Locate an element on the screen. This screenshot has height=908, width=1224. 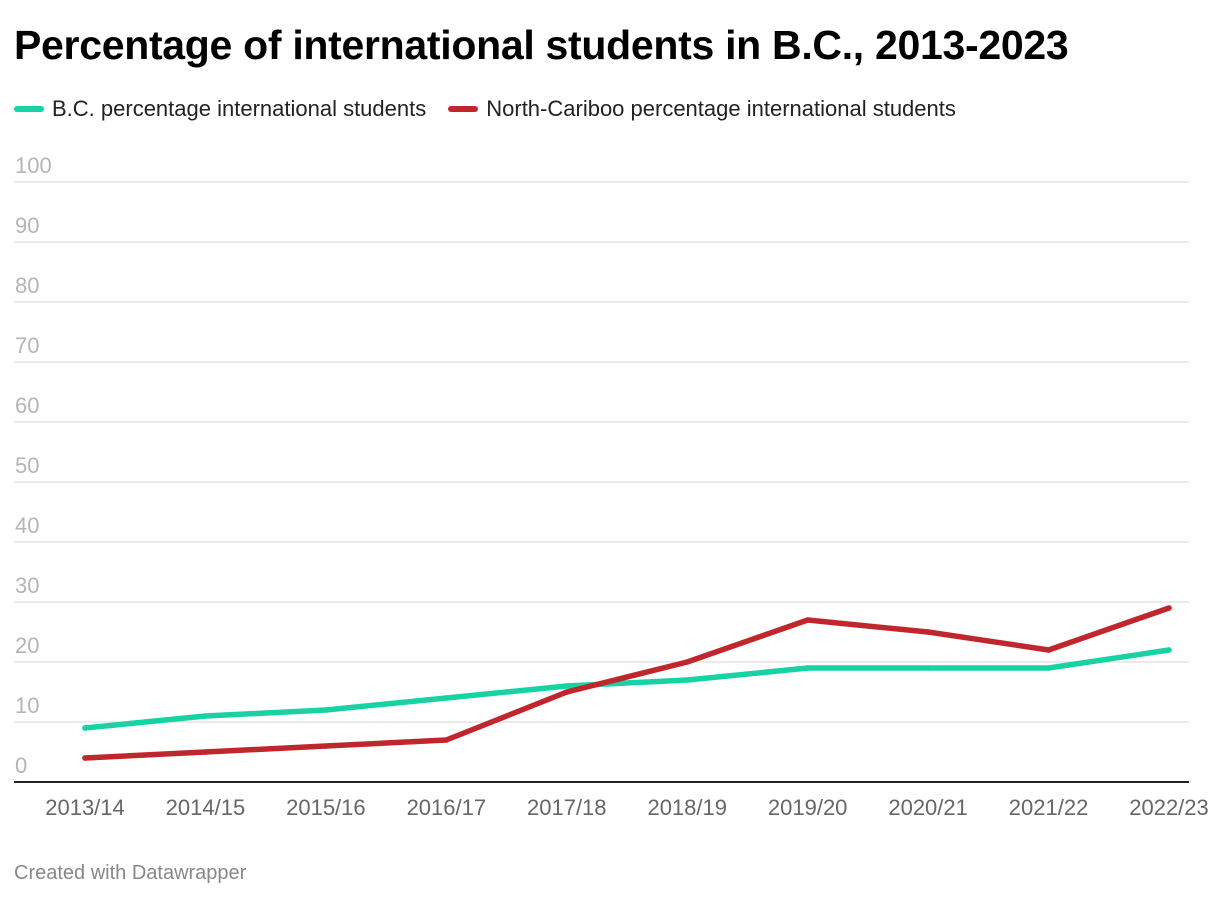
x-tick-label: 2019/20 is located at coordinates (808, 807).